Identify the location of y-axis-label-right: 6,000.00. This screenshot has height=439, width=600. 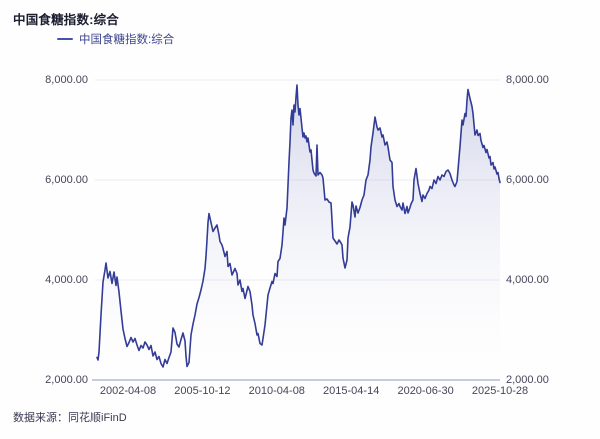
(527, 180).